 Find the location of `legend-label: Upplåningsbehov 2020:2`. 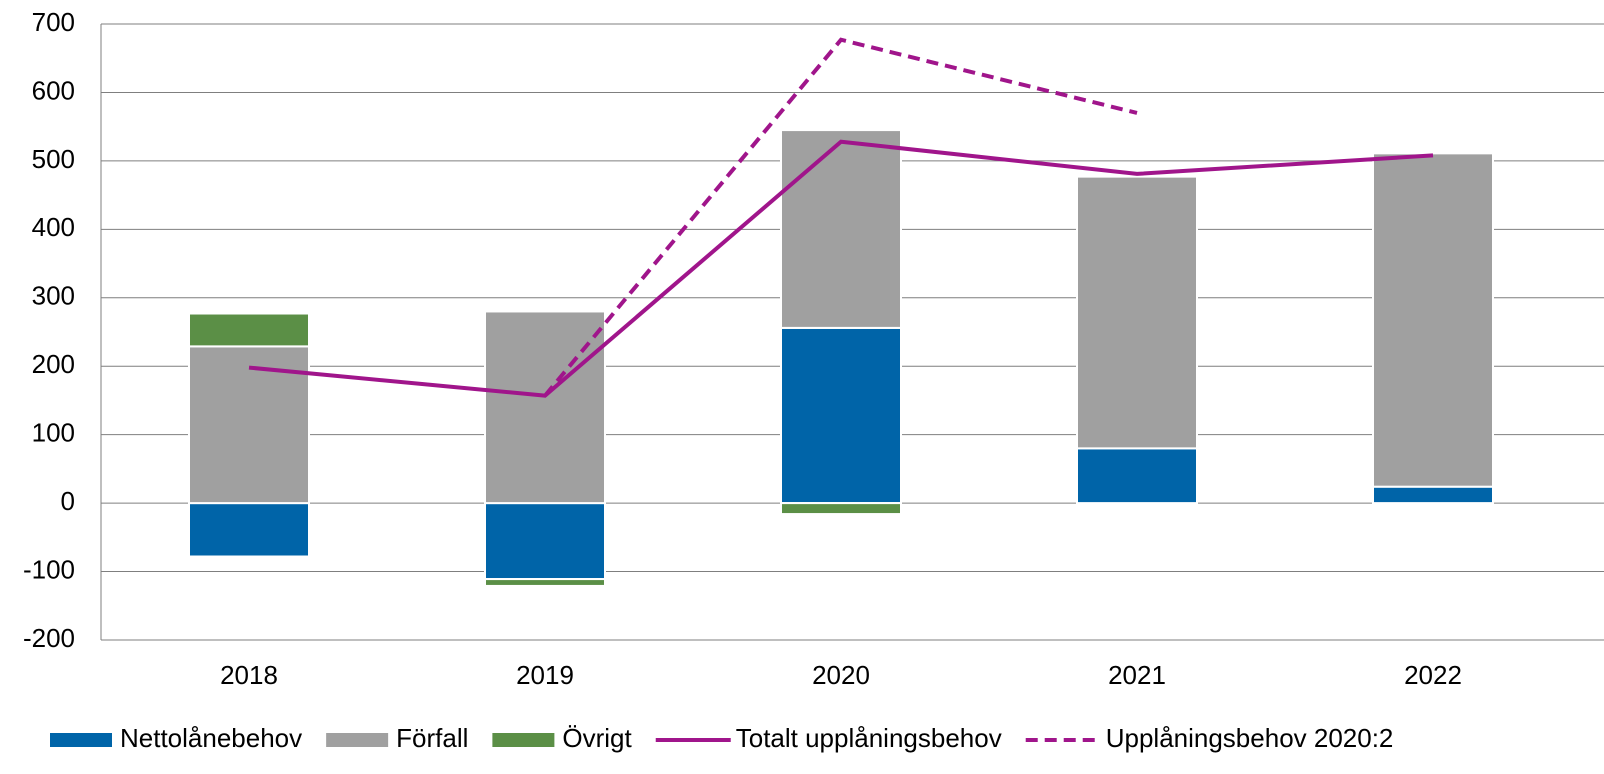

legend-label: Upplåningsbehov 2020:2 is located at coordinates (1250, 738).